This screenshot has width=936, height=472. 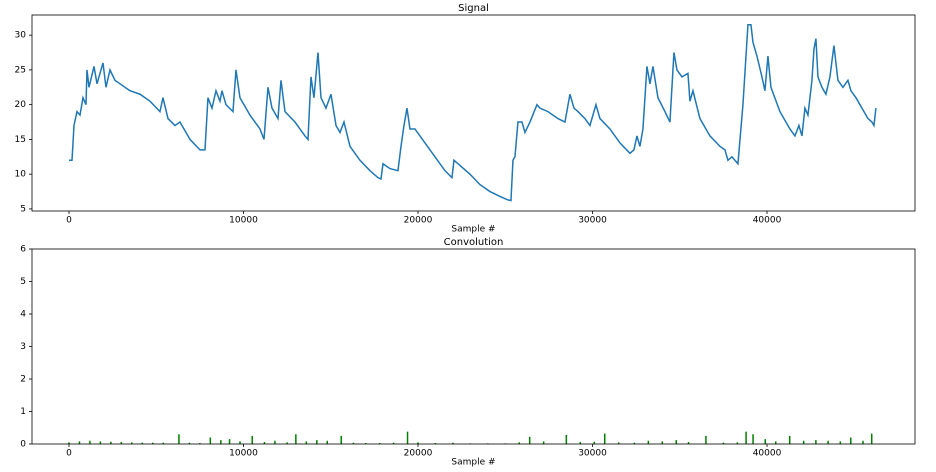 What do you see at coordinates (21, 175) in the screenshot?
I see `y-tick-label: 10` at bounding box center [21, 175].